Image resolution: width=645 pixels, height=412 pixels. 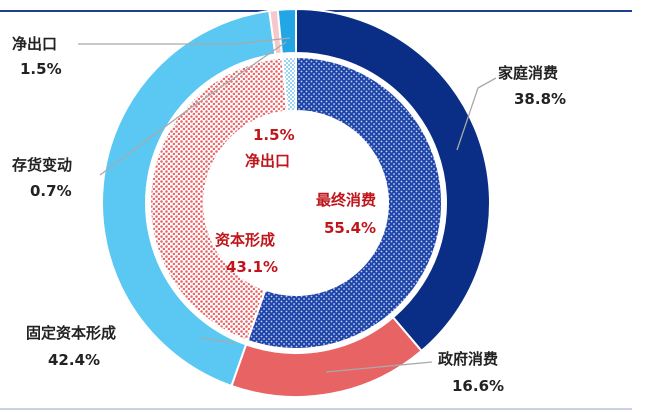 I want to click on outer-label-inventory-name: 存货变动, so click(x=42, y=165).